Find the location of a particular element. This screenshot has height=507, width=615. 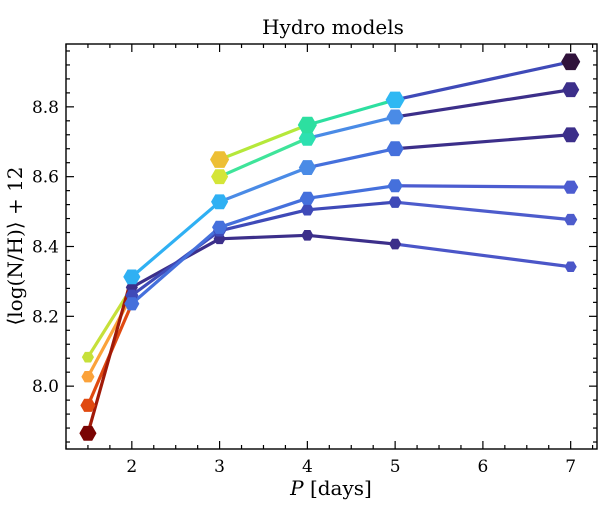

x-tick-label: 4 is located at coordinates (307, 467).